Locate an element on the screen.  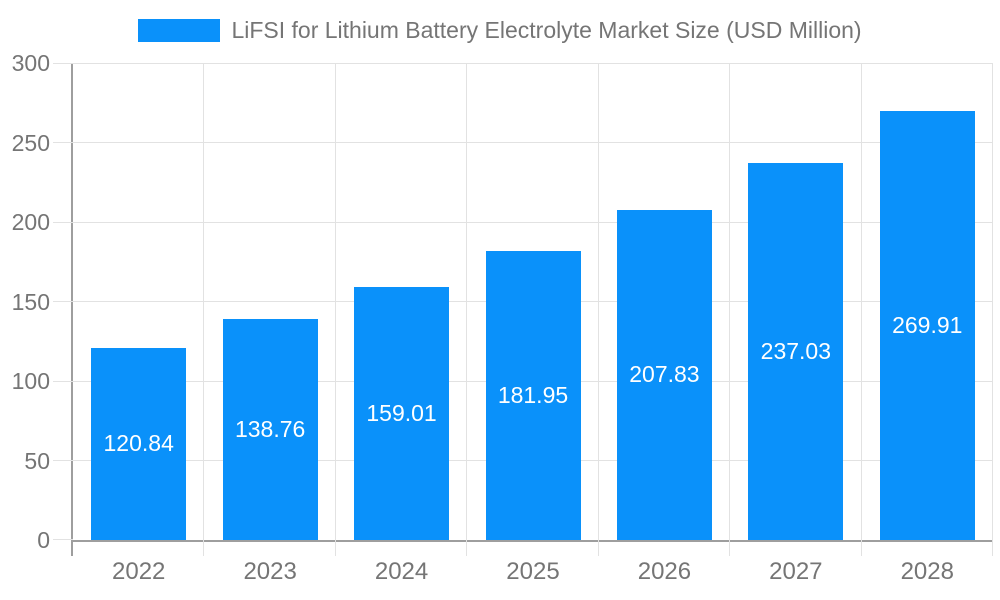
legend-swatch is located at coordinates (179, 30).